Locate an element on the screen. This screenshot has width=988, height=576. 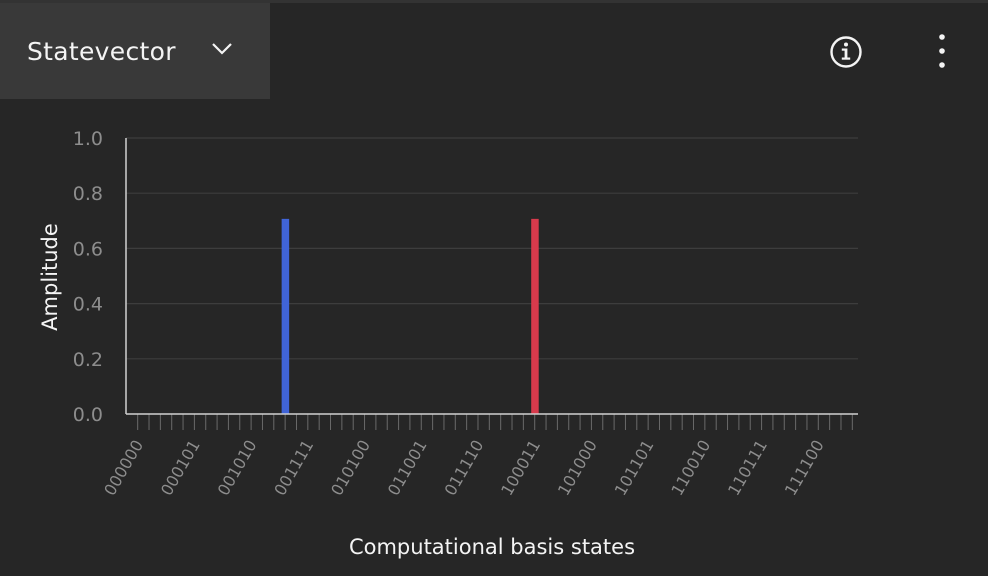
x-tick-label: 010100 is located at coordinates (350, 468).